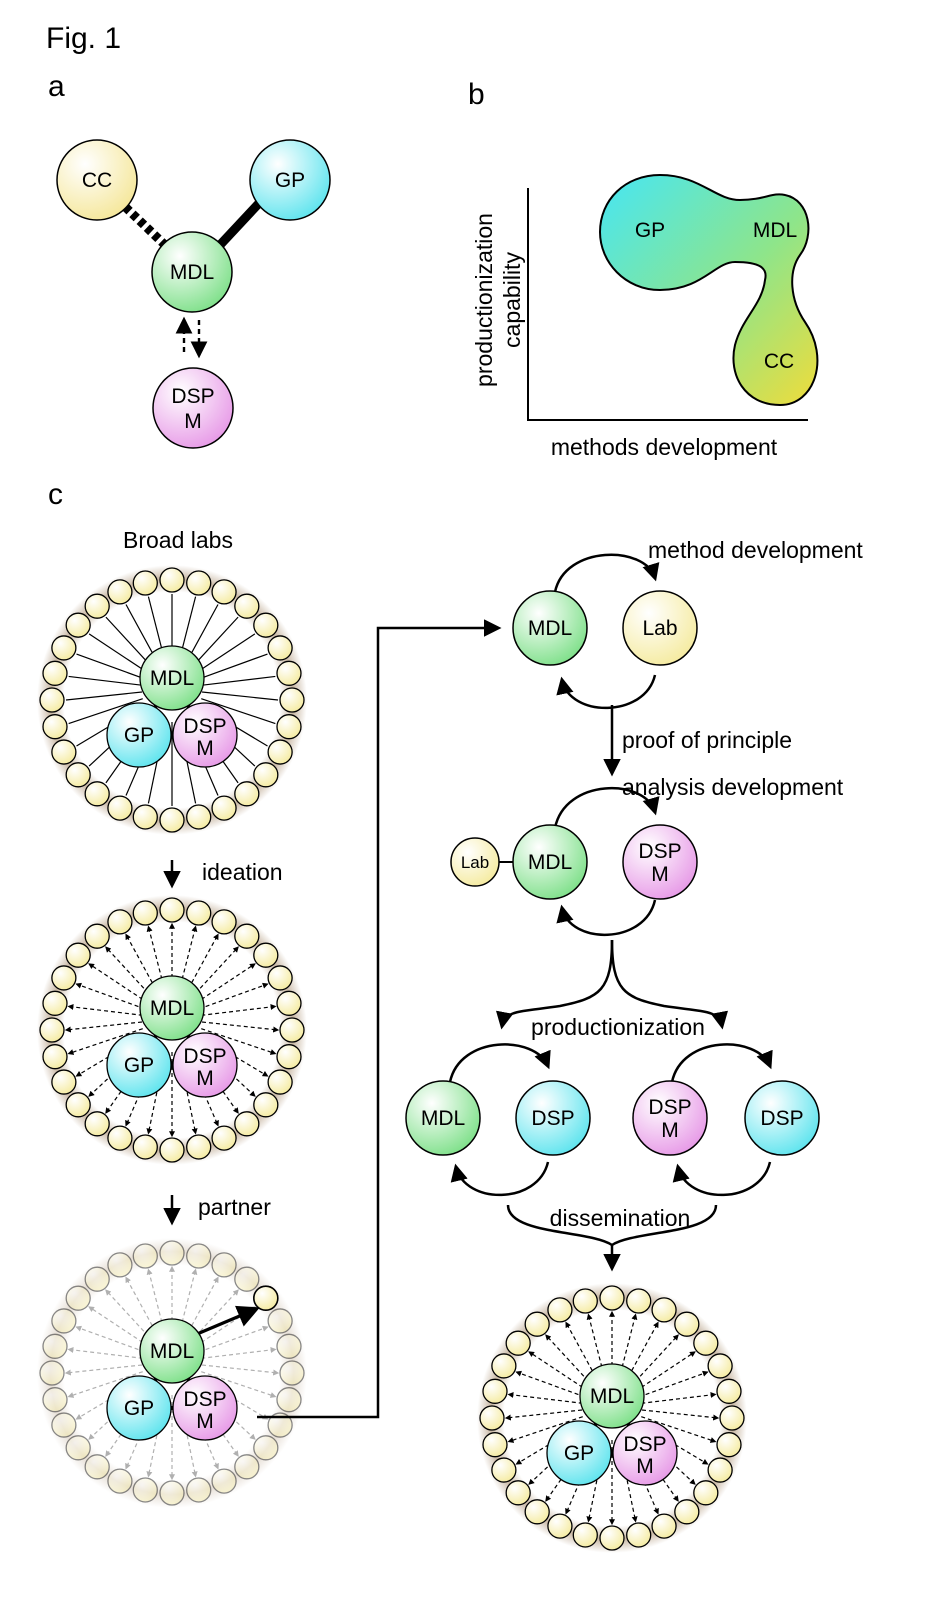  I want to click on panel-a: CC GP MDL DSP M, so click(193, 294).